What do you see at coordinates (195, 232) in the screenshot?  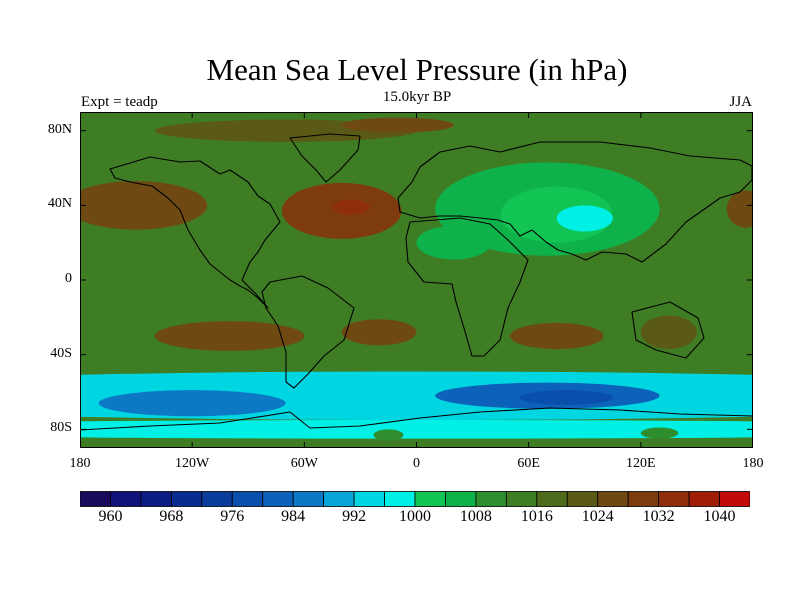 I see `coastline-north-america` at bounding box center [195, 232].